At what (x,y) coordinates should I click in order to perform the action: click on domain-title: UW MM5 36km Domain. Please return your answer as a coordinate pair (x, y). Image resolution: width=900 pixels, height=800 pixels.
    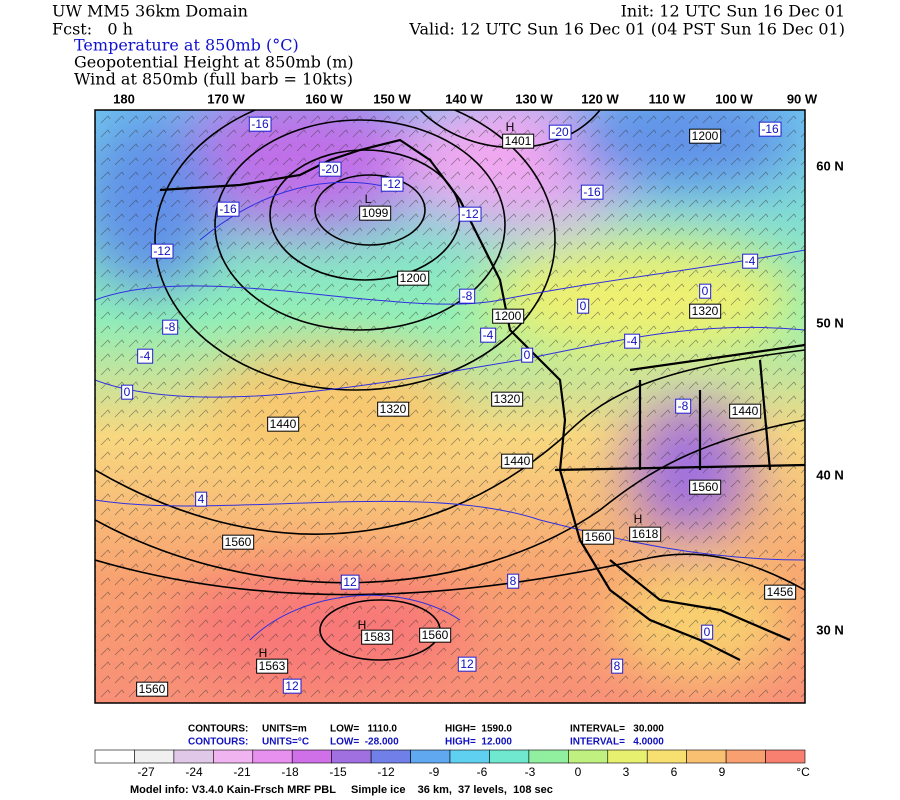
    Looking at the image, I should click on (150, 11).